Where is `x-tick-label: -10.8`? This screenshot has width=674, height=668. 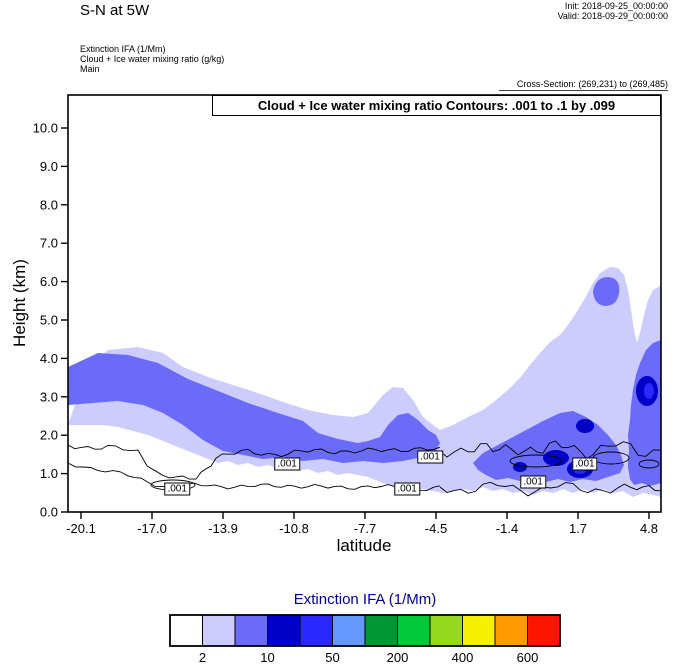
x-tick-label: -10.8 is located at coordinates (294, 528).